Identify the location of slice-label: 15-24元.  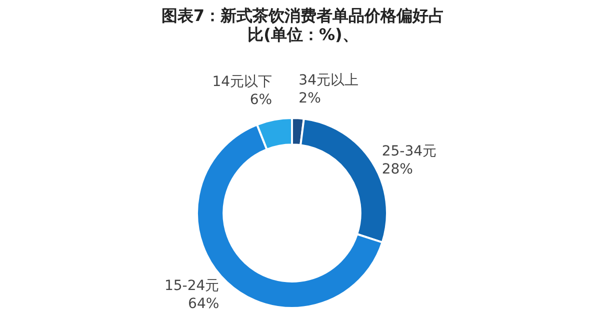
(192, 286).